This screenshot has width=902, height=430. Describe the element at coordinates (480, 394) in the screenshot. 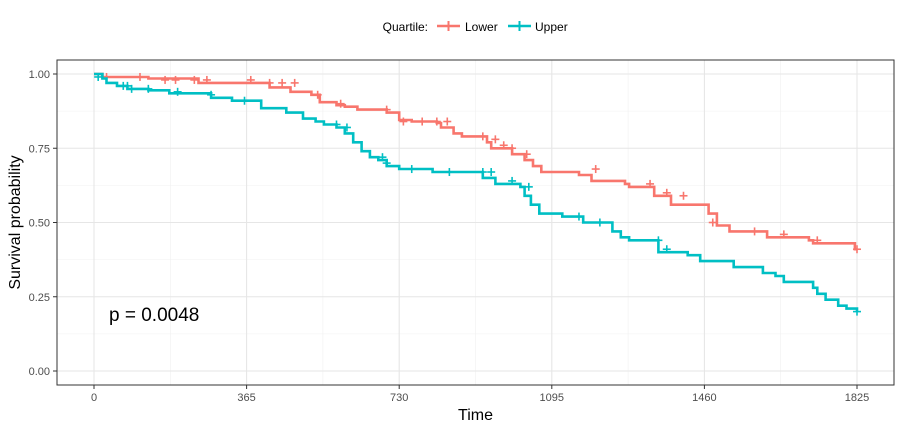

I see `x-axis: 0 365 730 1095 1460 1825` at that location.